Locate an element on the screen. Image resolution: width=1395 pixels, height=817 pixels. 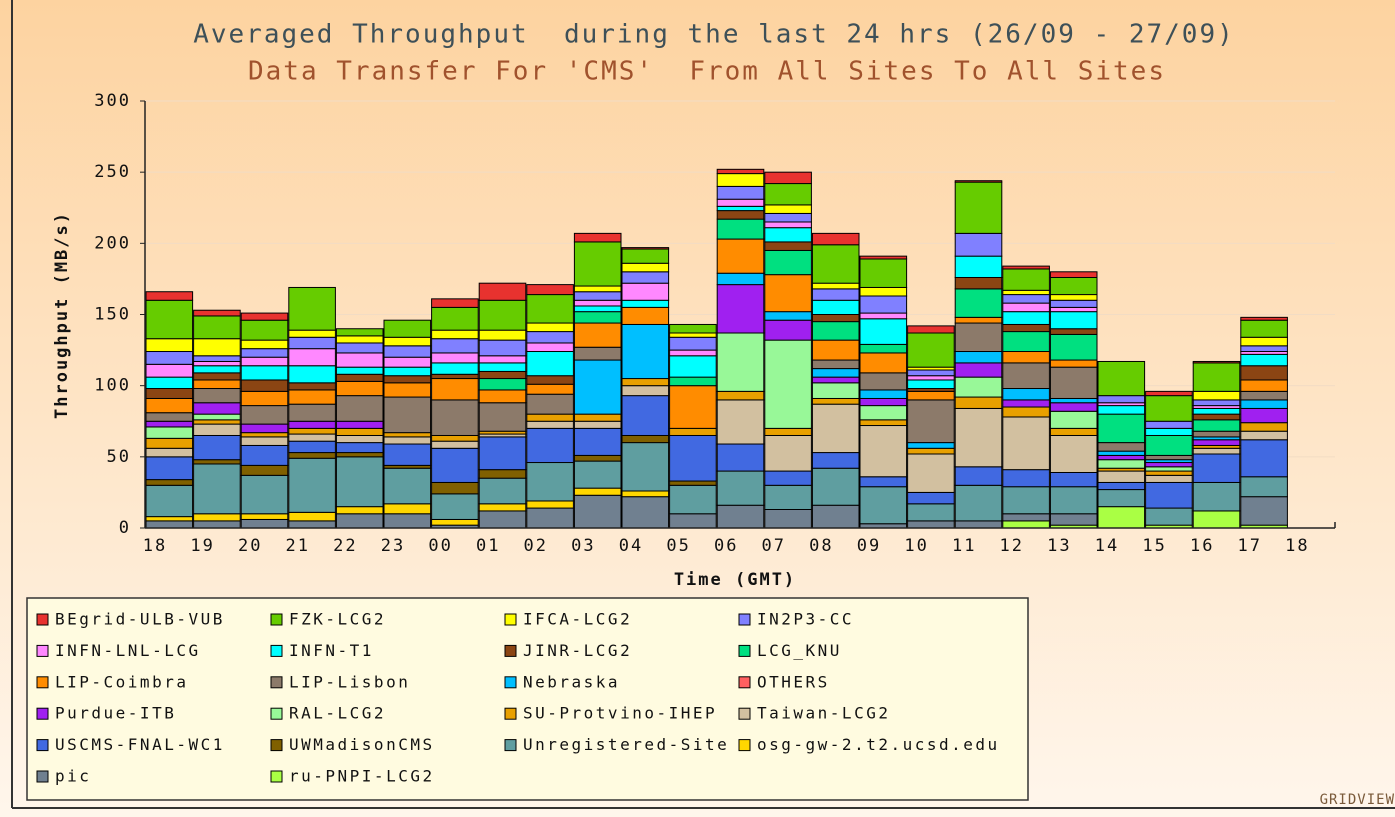
y-tick-label: 150 is located at coordinates (112, 315).